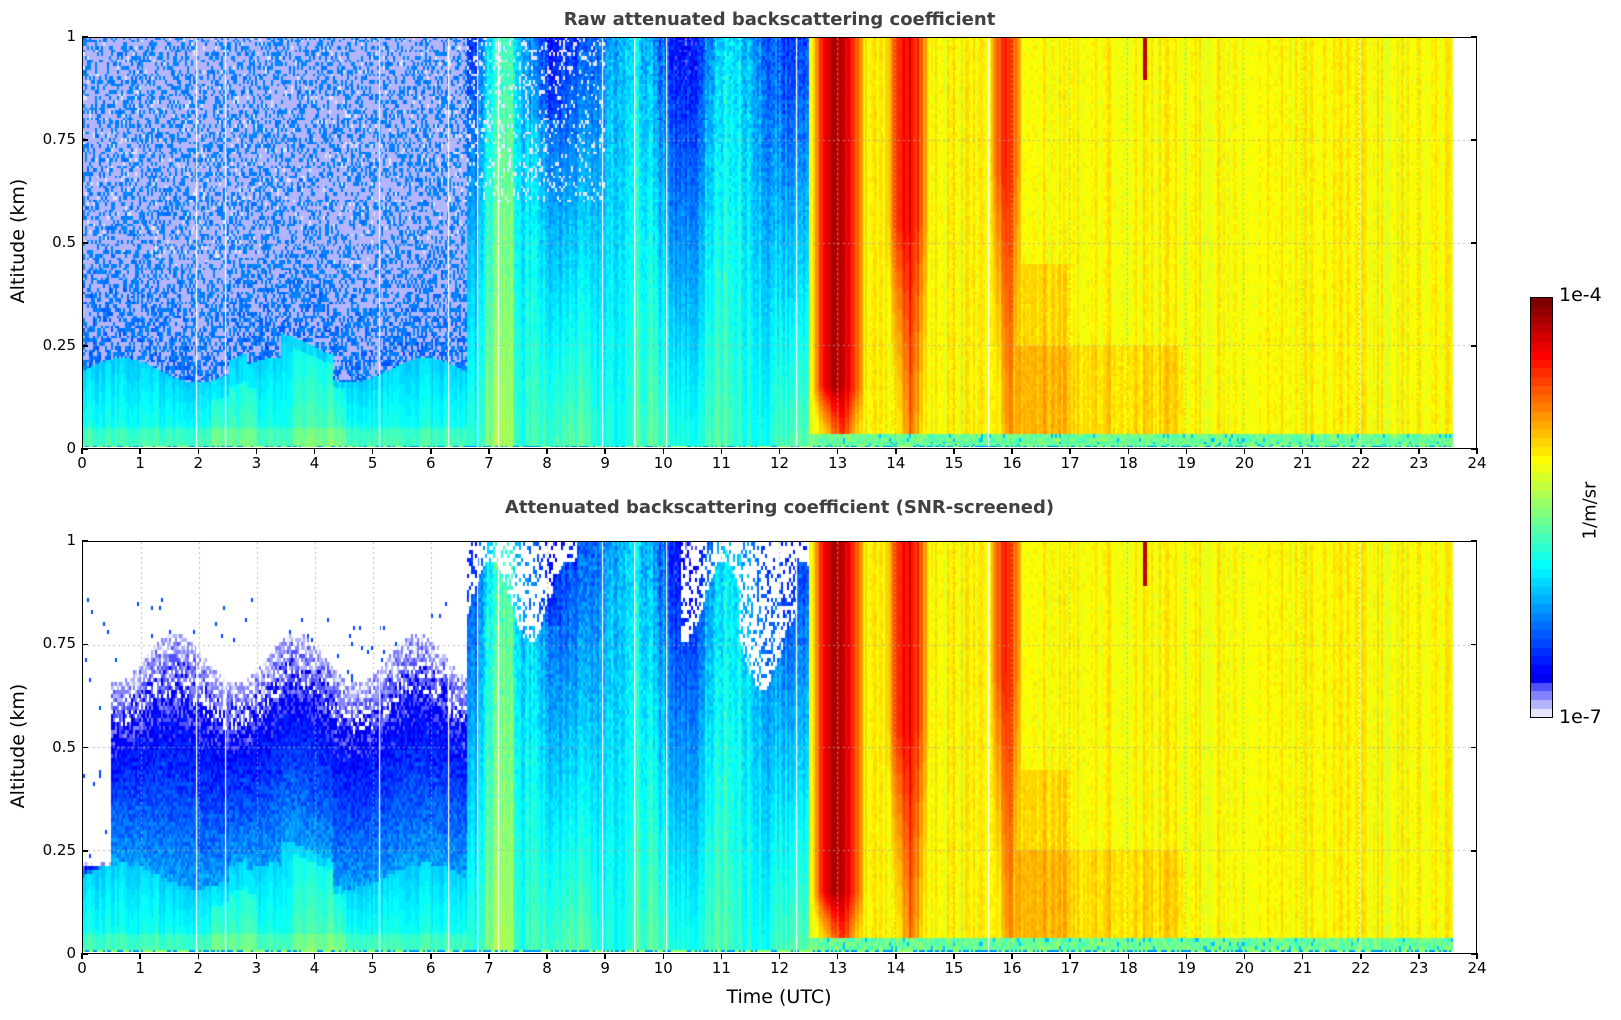 This screenshot has height=1020, width=1621. I want to click on x-tick-label: 10, so click(663, 968).